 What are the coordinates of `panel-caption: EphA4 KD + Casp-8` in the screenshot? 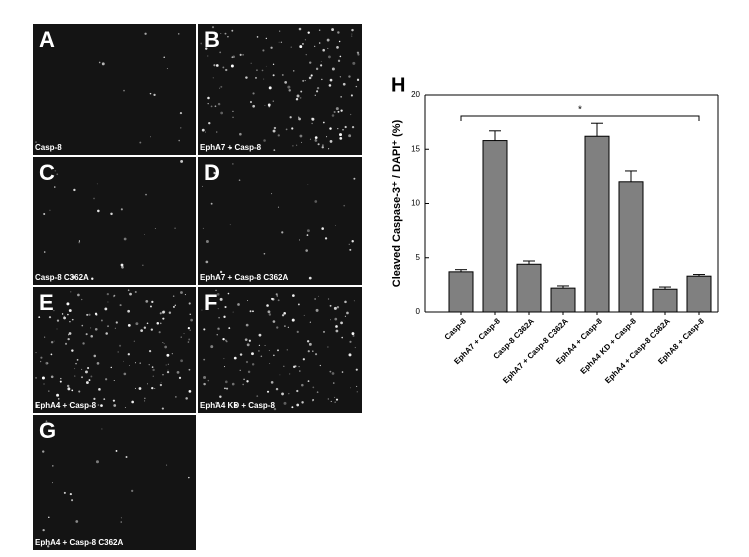 It's located at (237, 405).